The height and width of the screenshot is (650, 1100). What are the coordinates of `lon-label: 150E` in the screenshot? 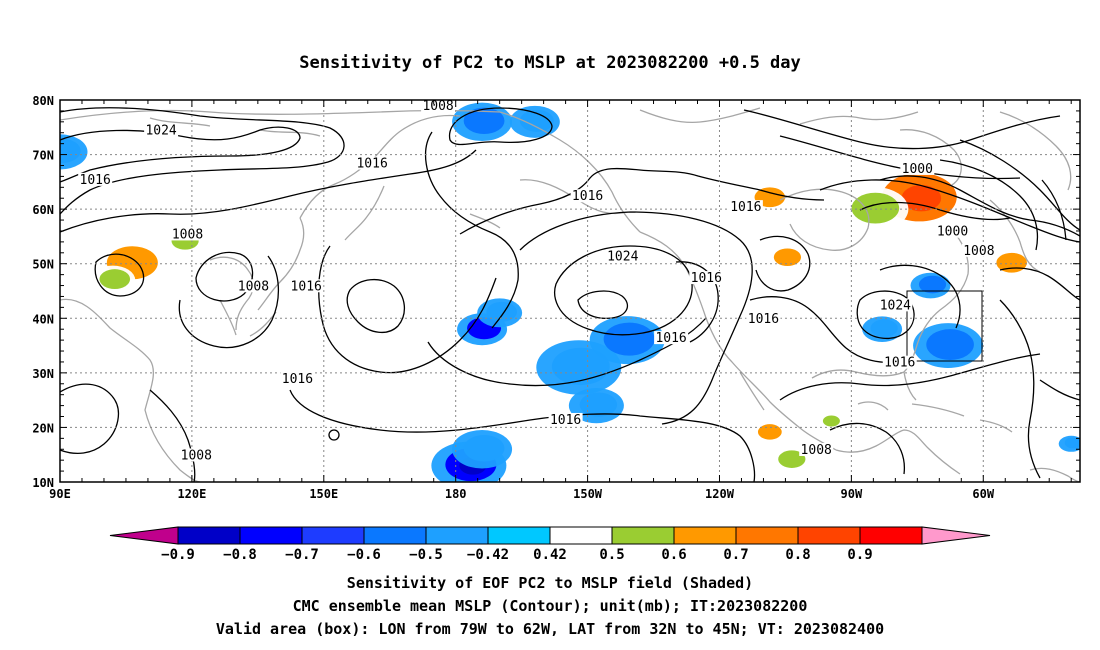 It's located at (323, 494).